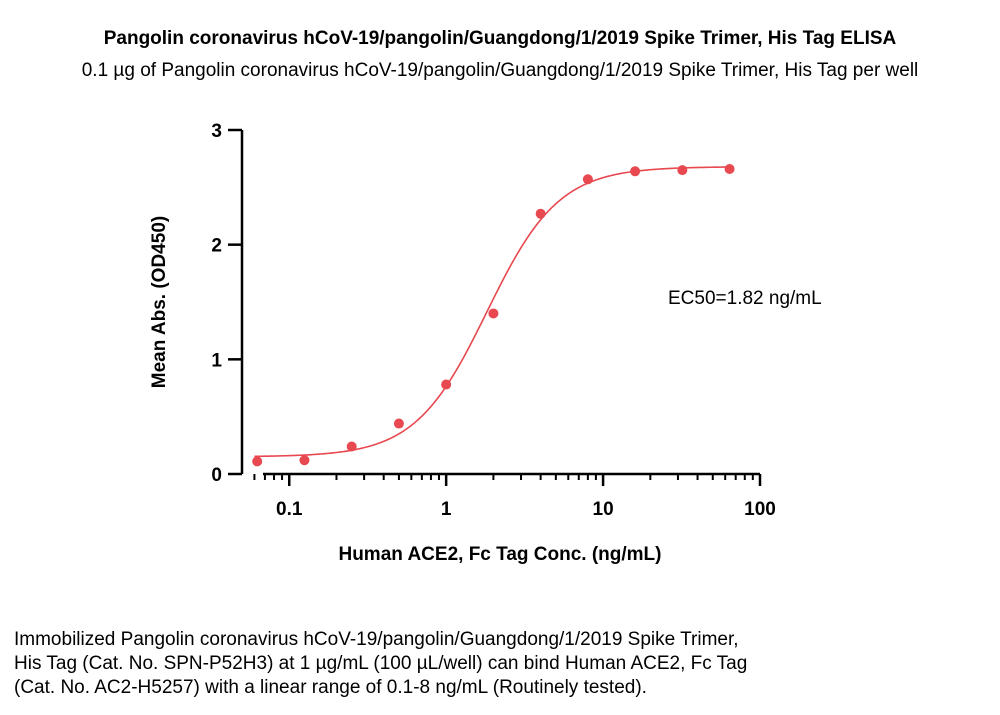 This screenshot has height=715, width=1000. I want to click on y-axis-label: Mean Abs. (OD450), so click(159, 302).